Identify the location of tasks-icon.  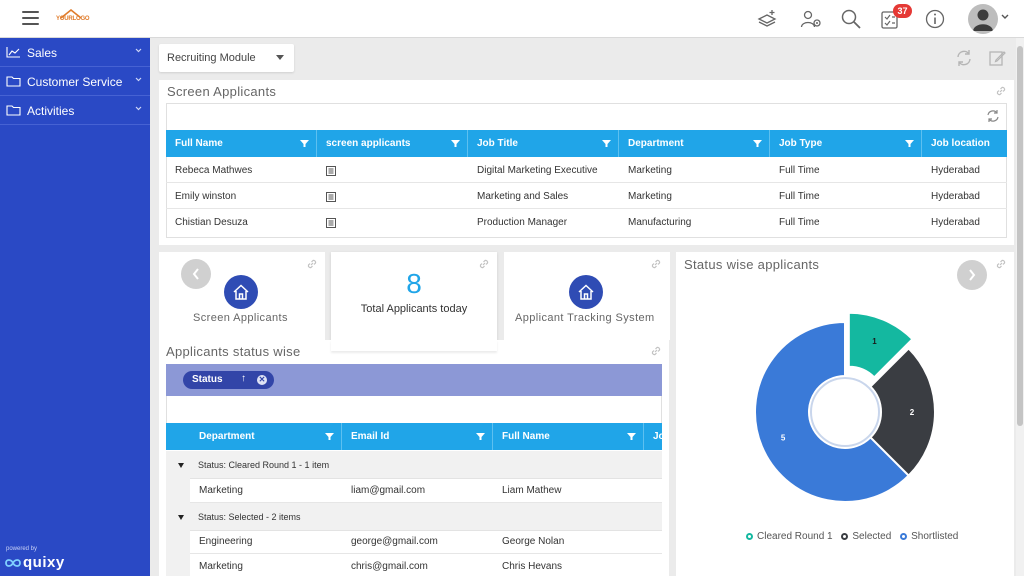
(890, 19).